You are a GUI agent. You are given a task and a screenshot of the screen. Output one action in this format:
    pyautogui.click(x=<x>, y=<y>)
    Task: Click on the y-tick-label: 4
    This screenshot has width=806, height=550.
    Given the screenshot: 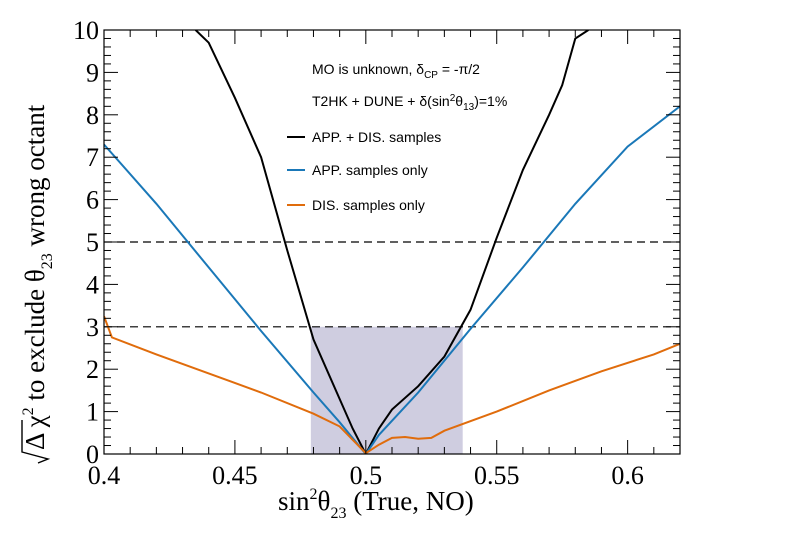 What is the action you would take?
    pyautogui.click(x=92, y=284)
    